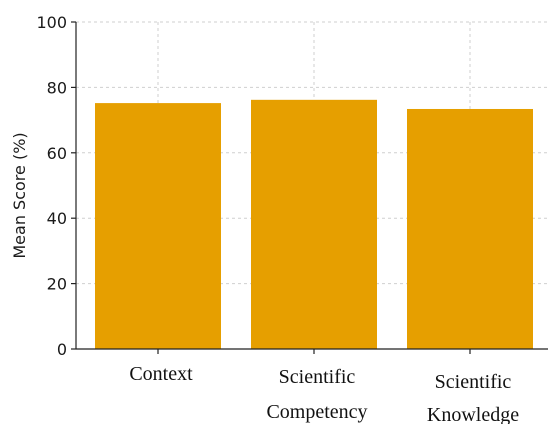 This screenshot has height=424, width=548. I want to click on x-category-label-2: Scientific Knowledge, so click(473, 397).